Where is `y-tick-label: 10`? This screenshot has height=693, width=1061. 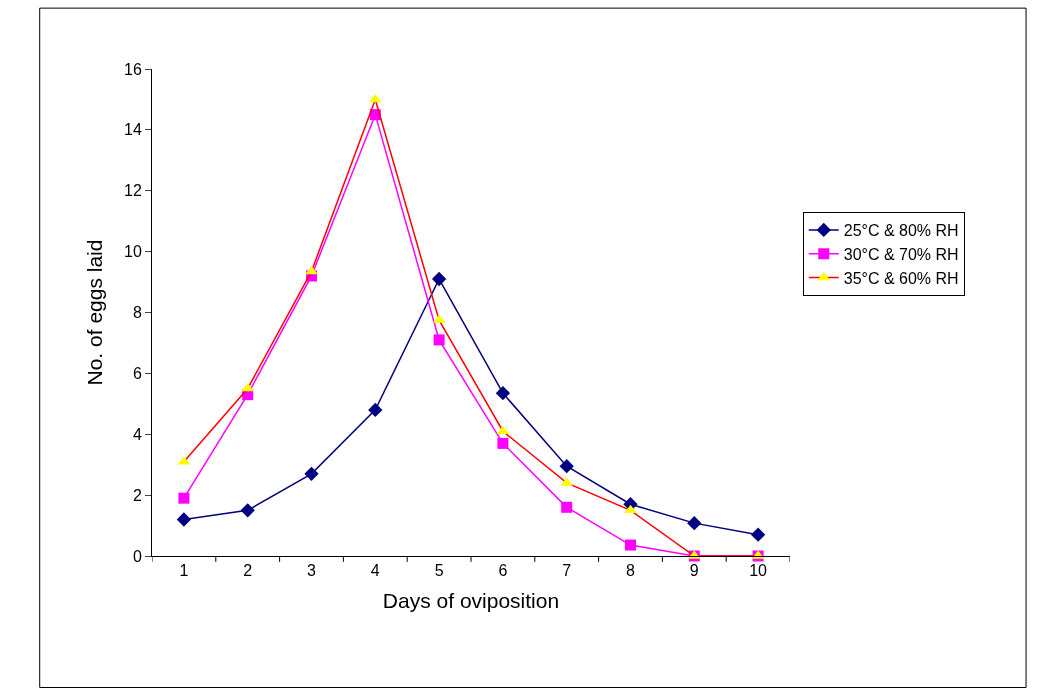
y-tick-label: 10 is located at coordinates (133, 252).